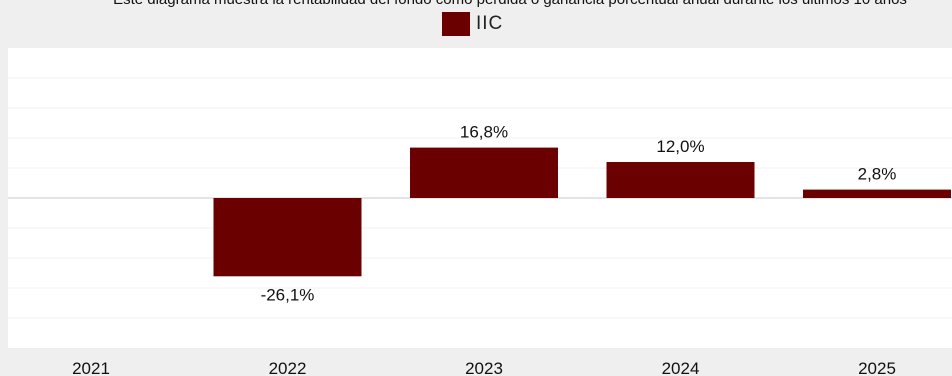 The image size is (952, 376). I want to click on x-tick-label: 2022, so click(288, 367).